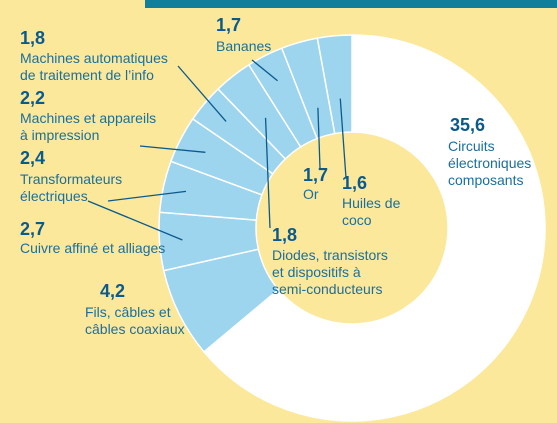  I want to click on category-label: Transformateurs électriques, so click(71, 187).